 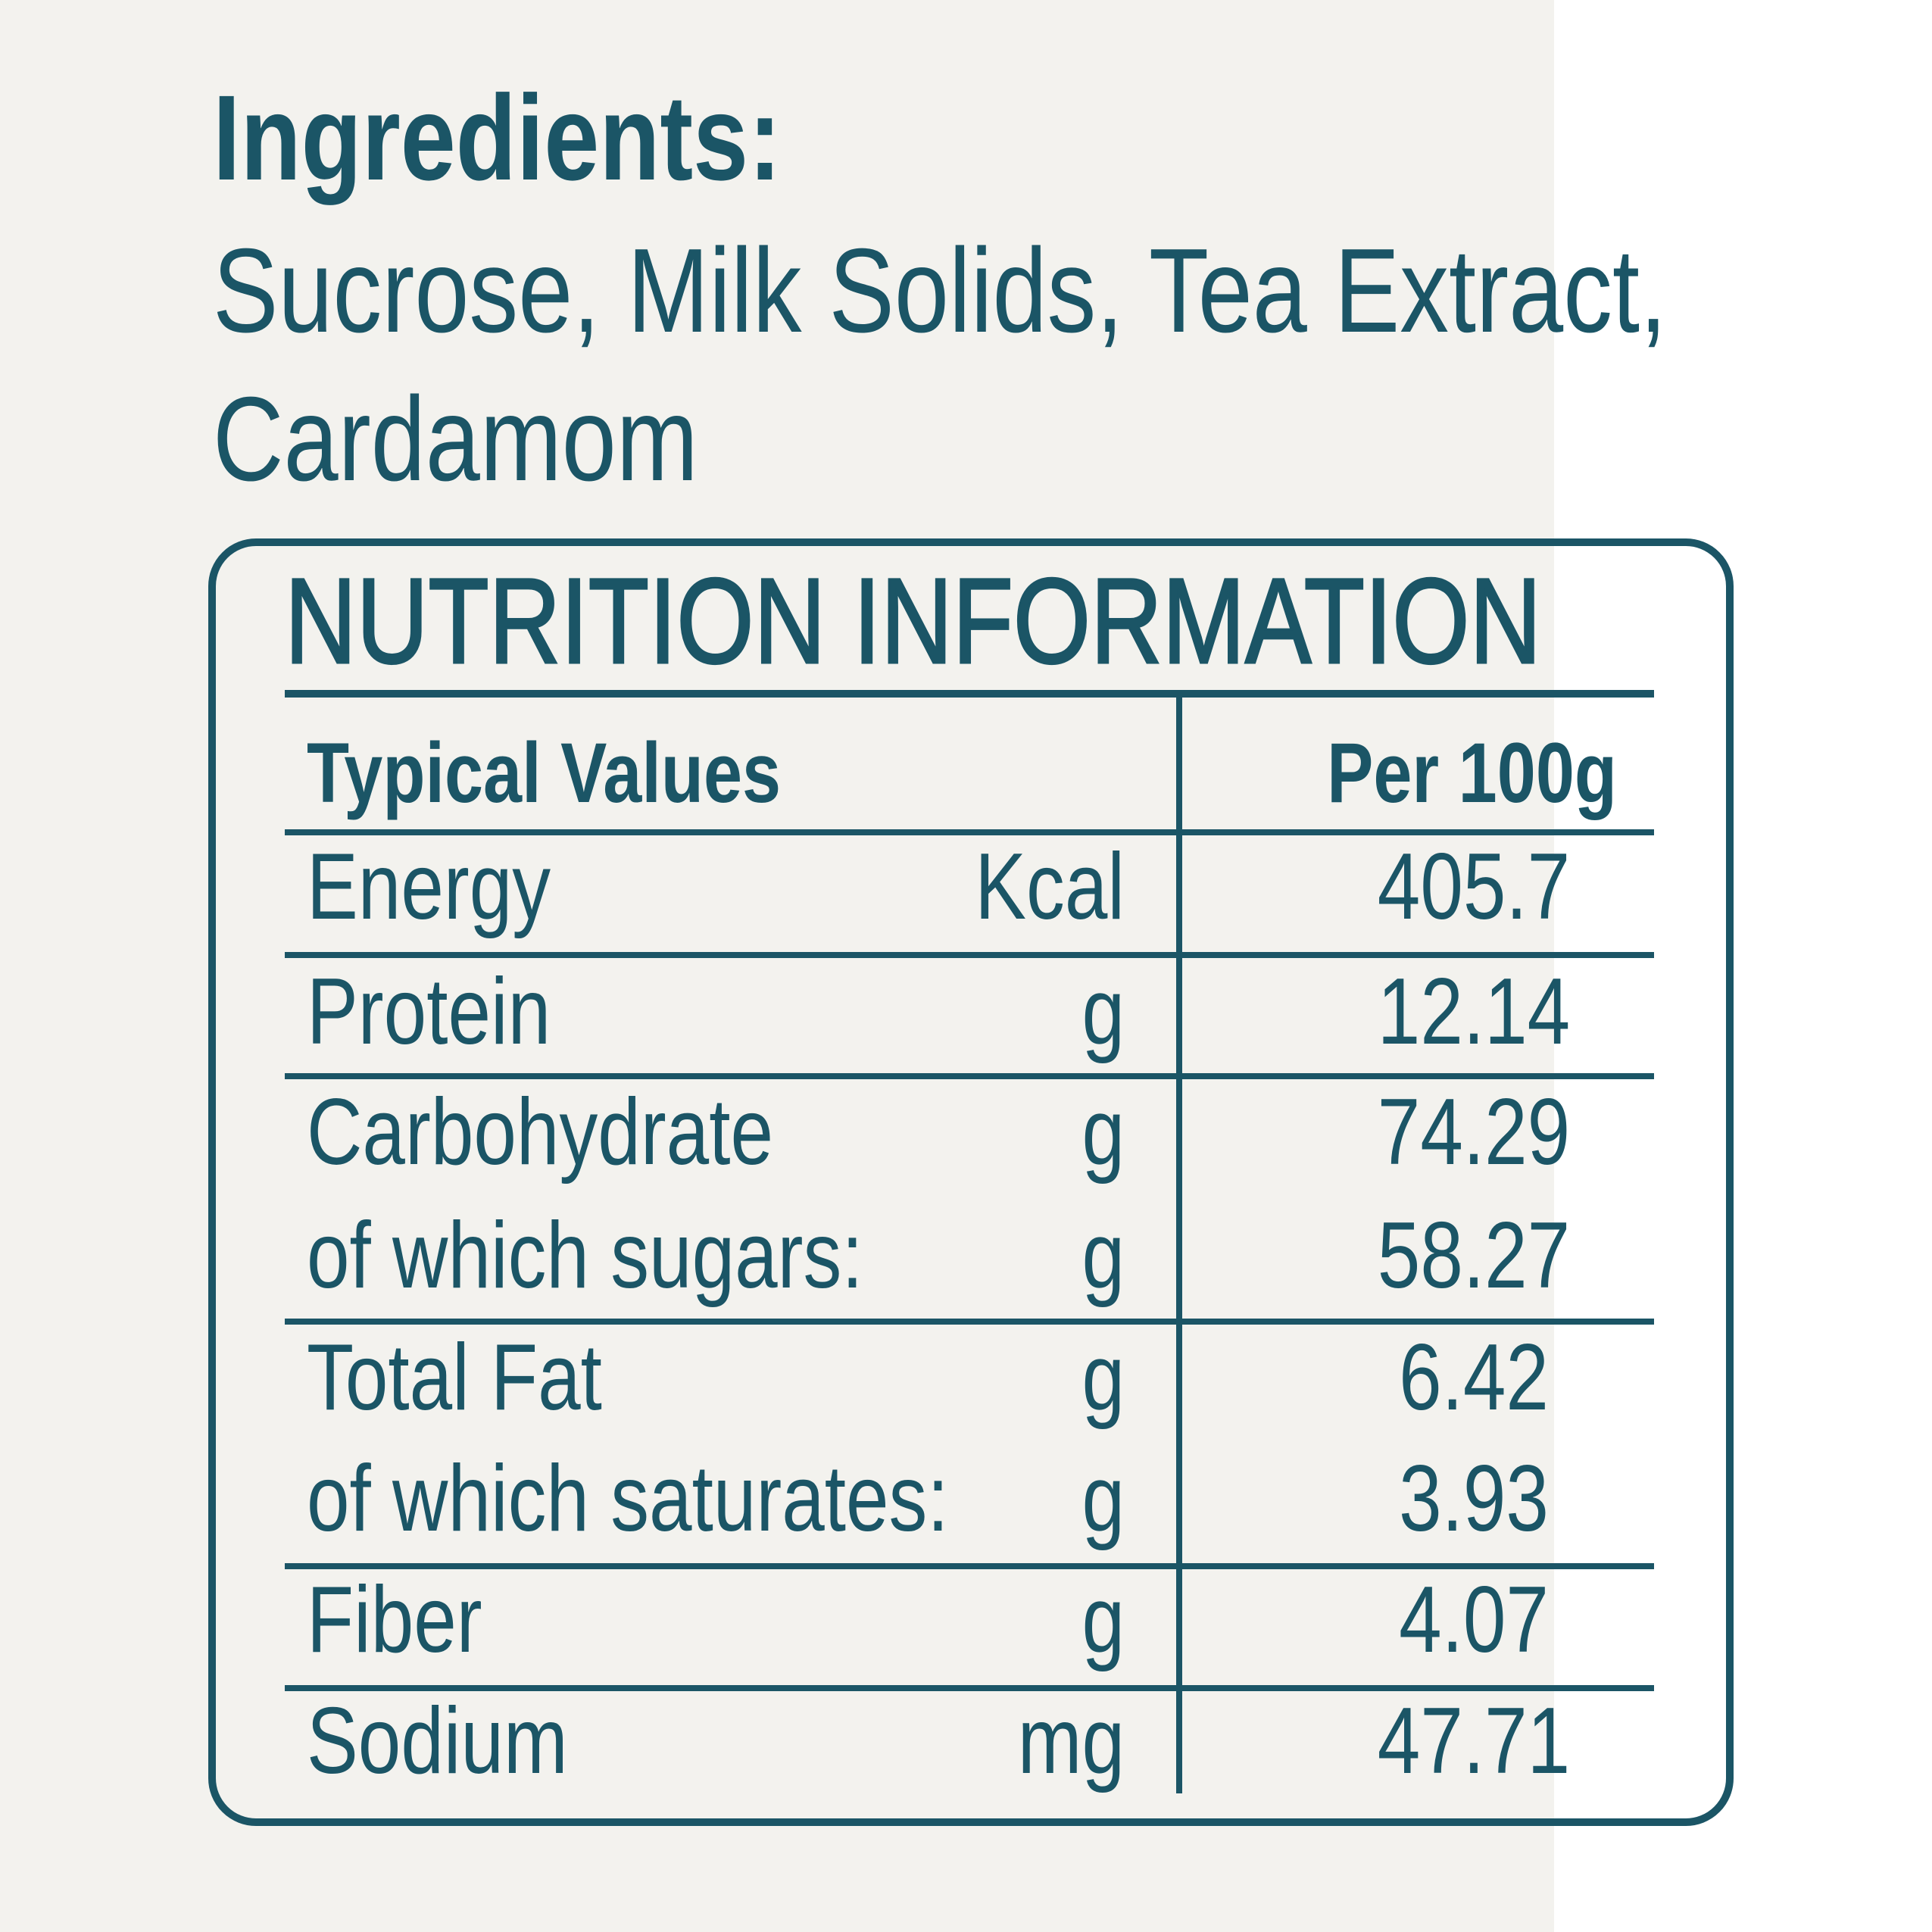 I want to click on ingredients-heading: Ingredients:, so click(x=497, y=138).